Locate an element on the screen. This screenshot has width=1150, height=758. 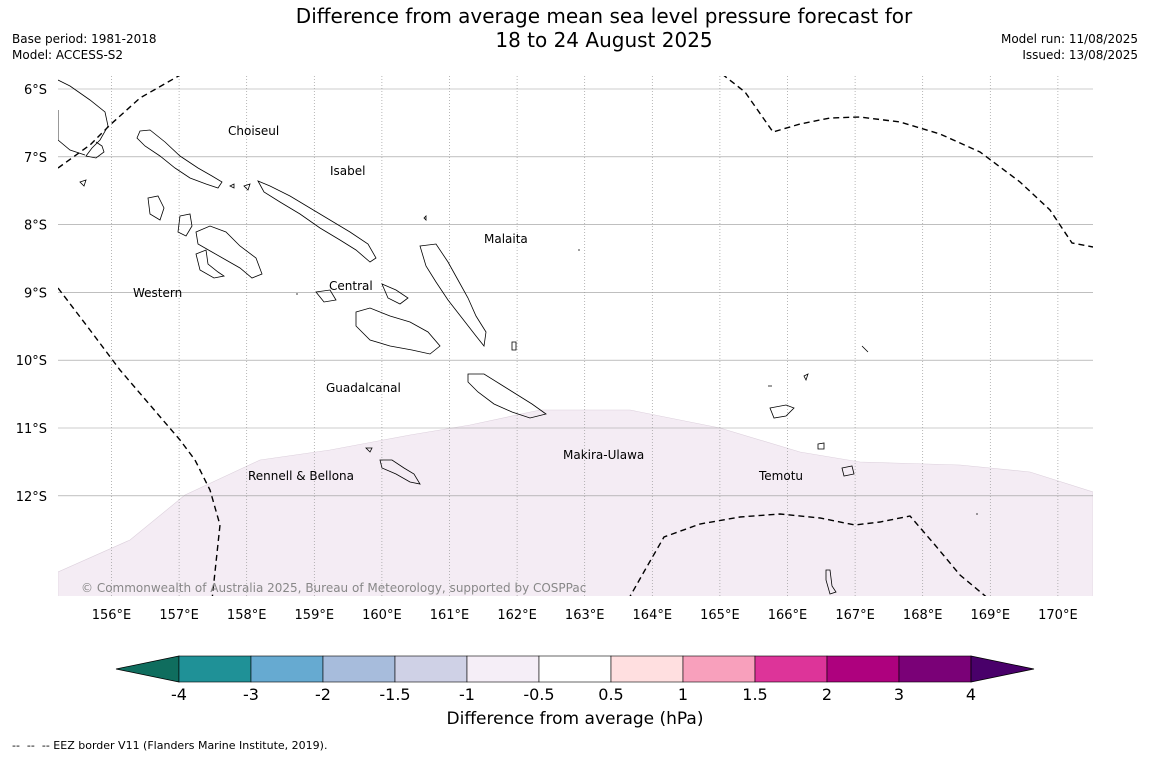
malaita-coast is located at coordinates (453, 295).